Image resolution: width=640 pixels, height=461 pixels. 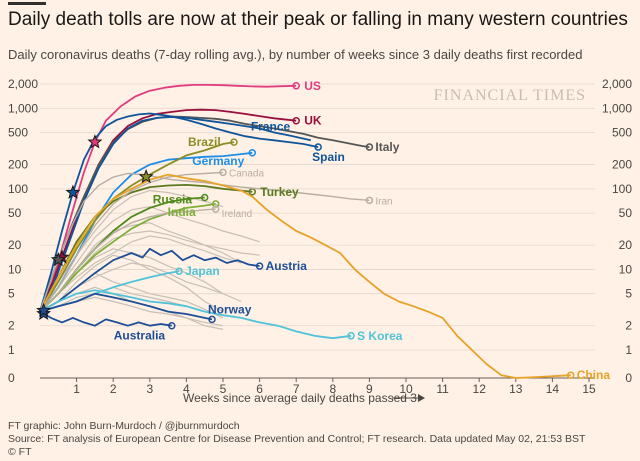 What do you see at coordinates (204, 142) in the screenshot?
I see `series-label-brazil: Brazil` at bounding box center [204, 142].